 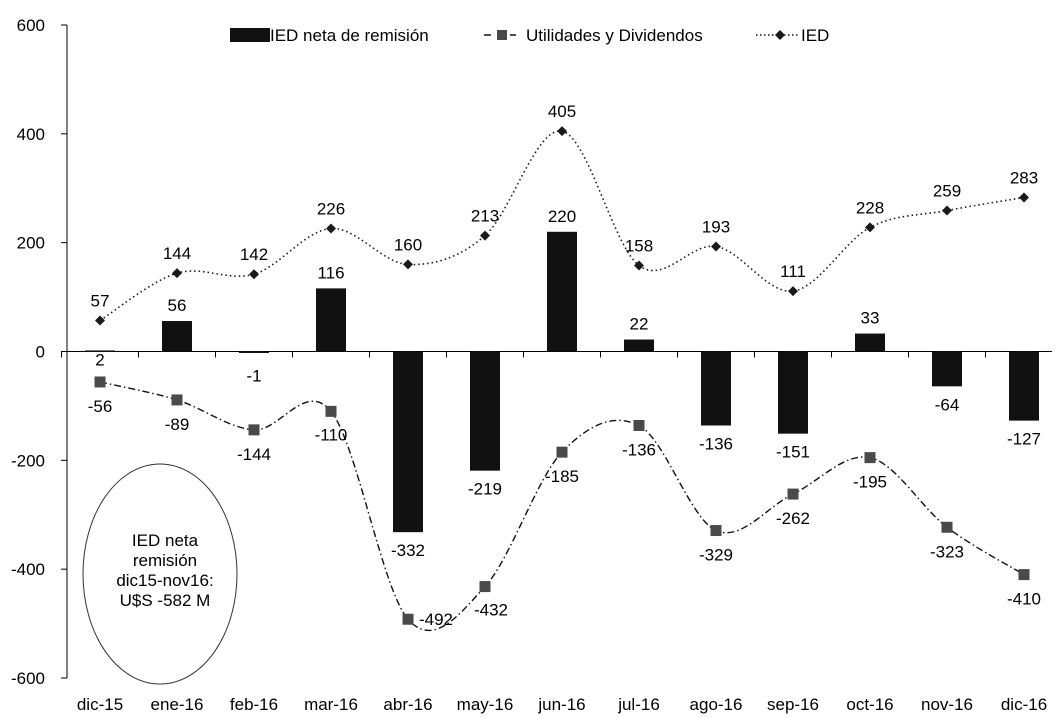 What do you see at coordinates (716, 704) in the screenshot?
I see `x-tick-label: ago-16` at bounding box center [716, 704].